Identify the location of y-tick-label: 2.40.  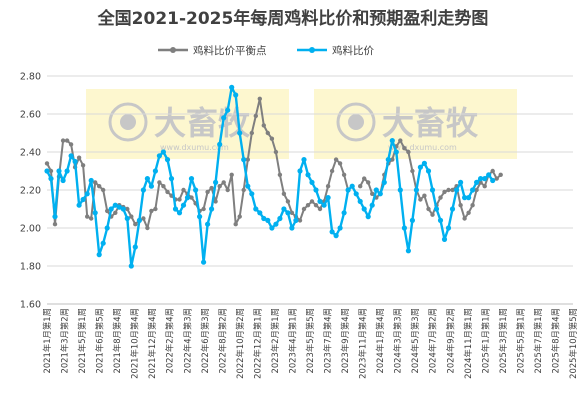
(30, 153).